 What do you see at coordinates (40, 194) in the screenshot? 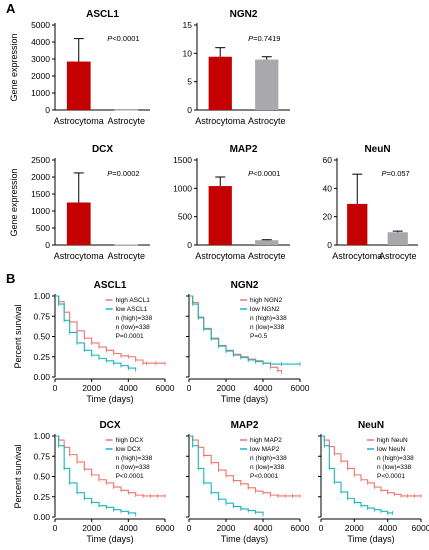
I see `c2-ytick-label: 1500` at bounding box center [40, 194].